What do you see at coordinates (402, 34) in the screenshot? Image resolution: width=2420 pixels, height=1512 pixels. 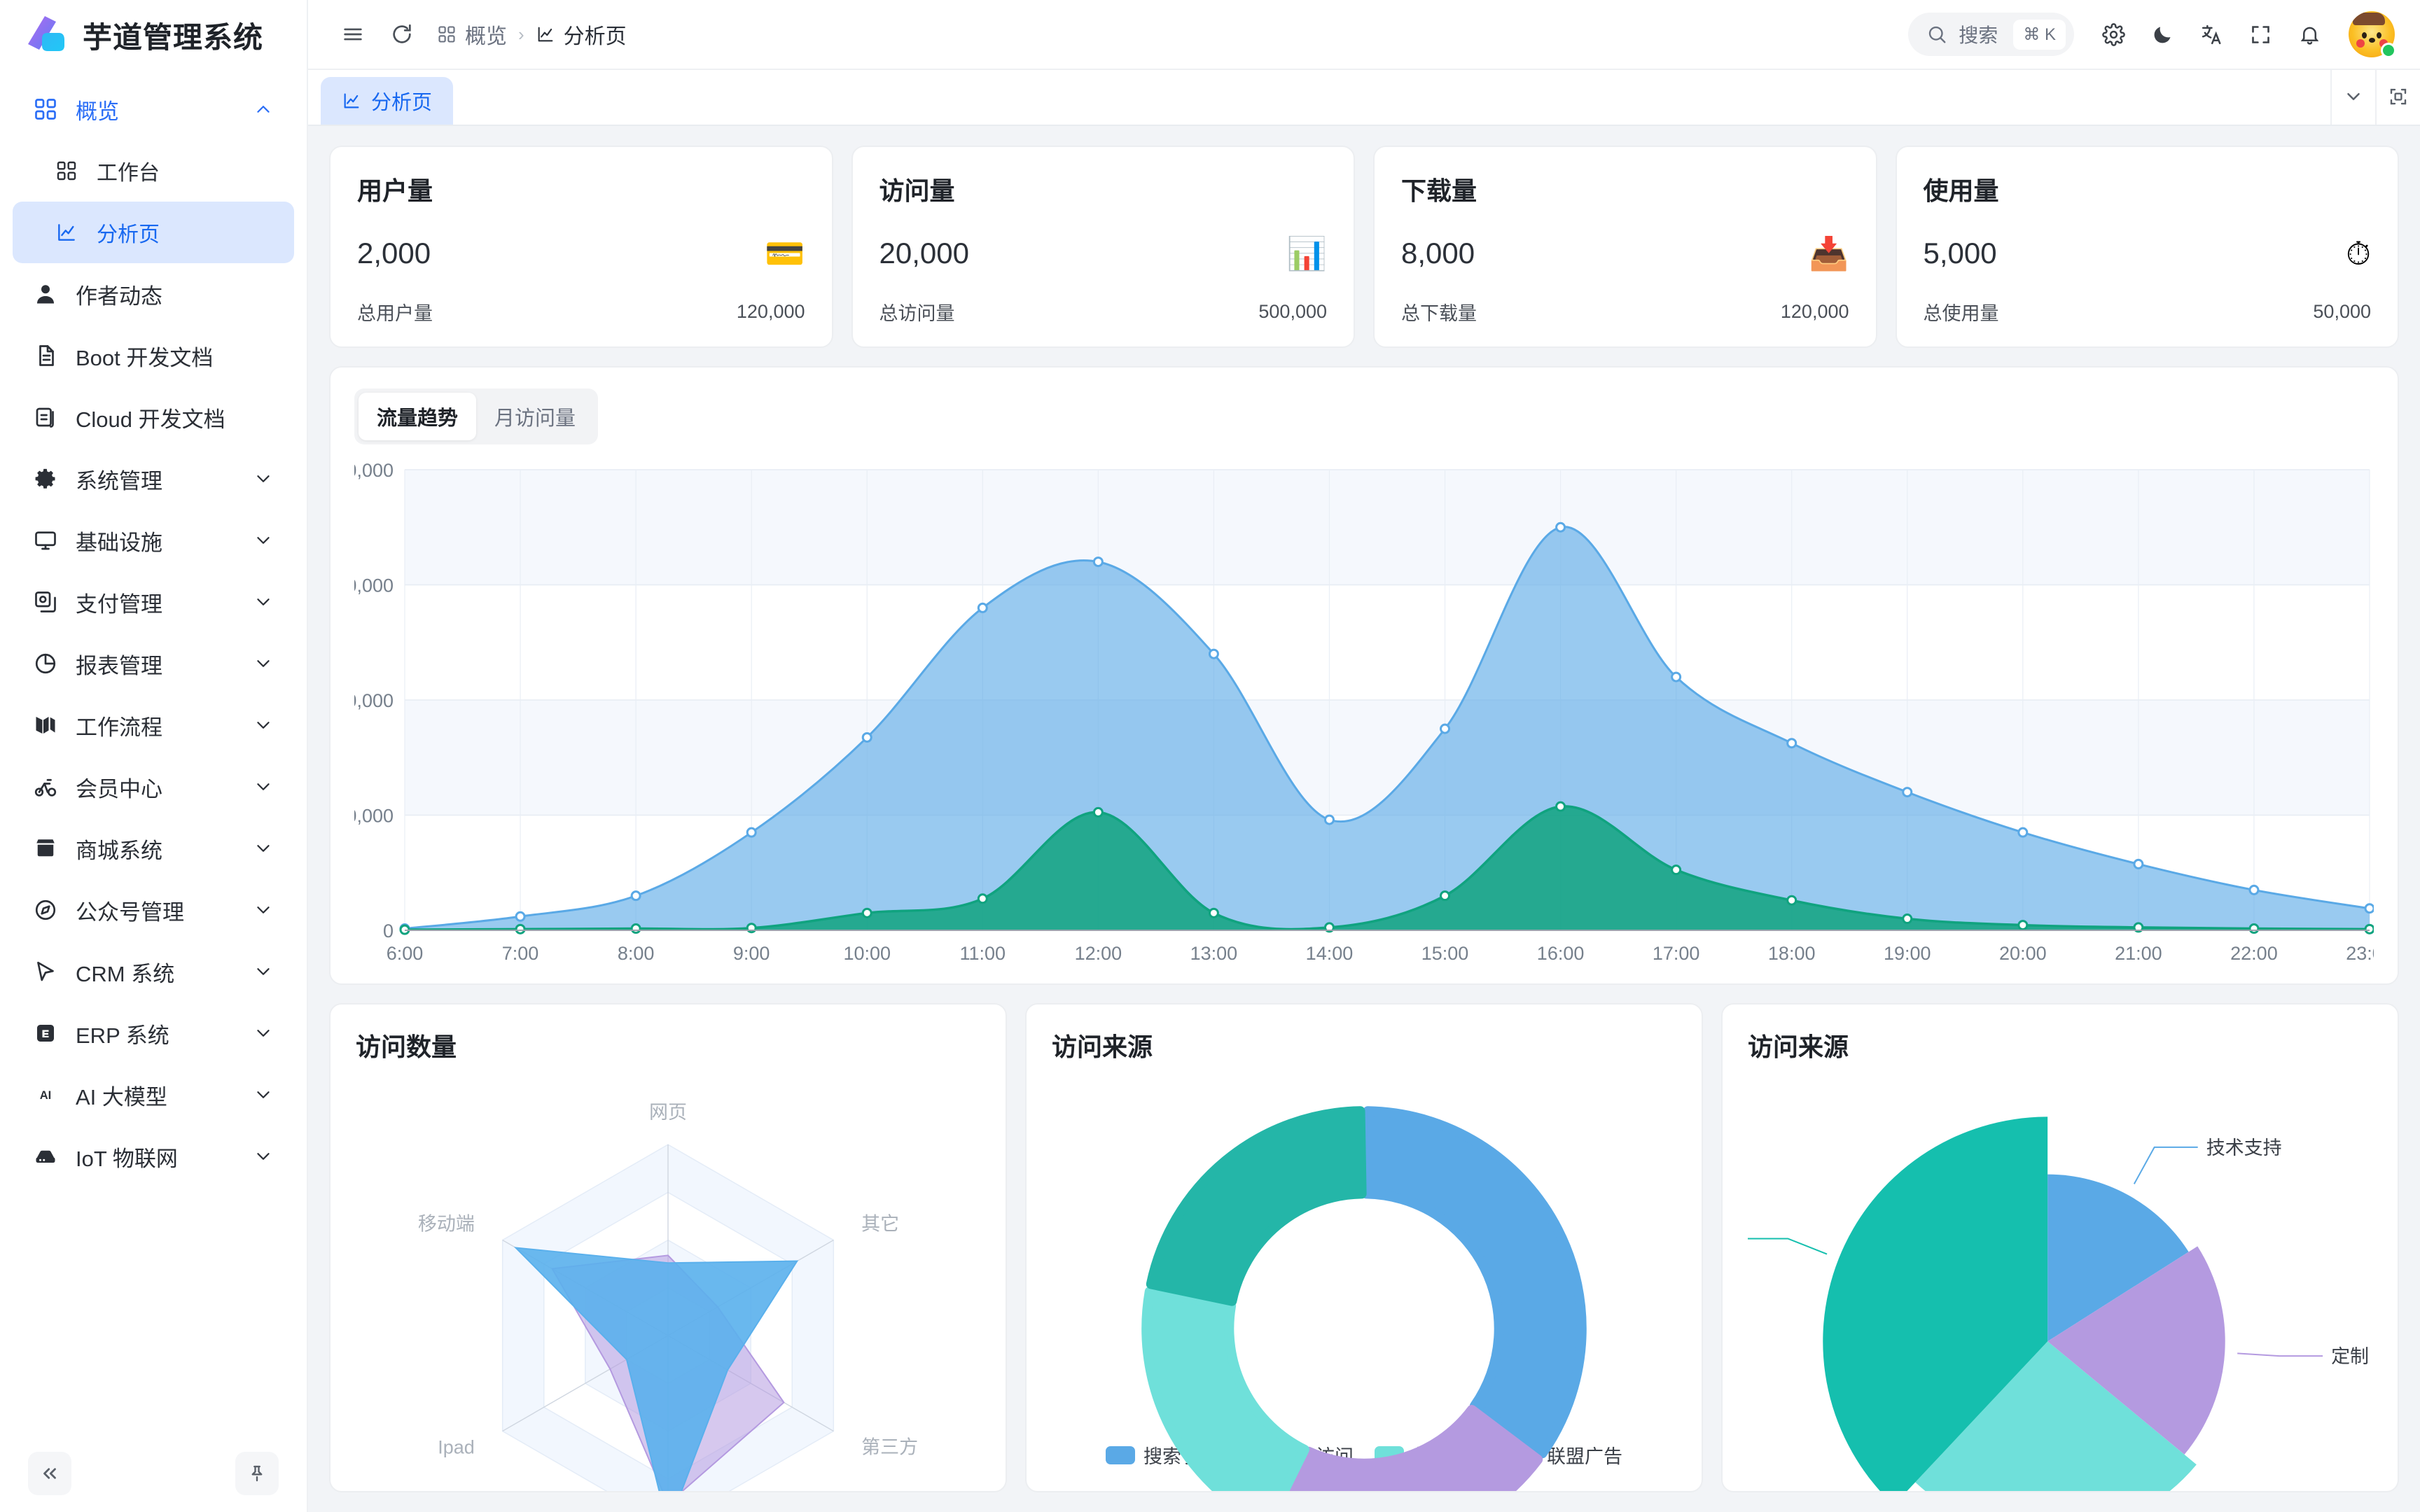 I see `refresh-icon` at bounding box center [402, 34].